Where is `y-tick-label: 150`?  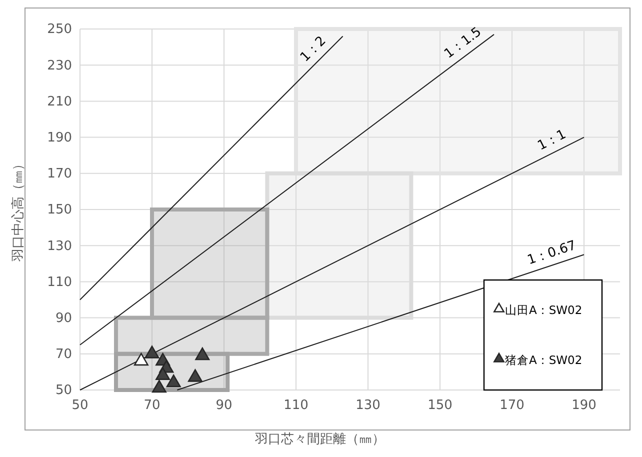
y-tick-label: 150 is located at coordinates (59, 210).